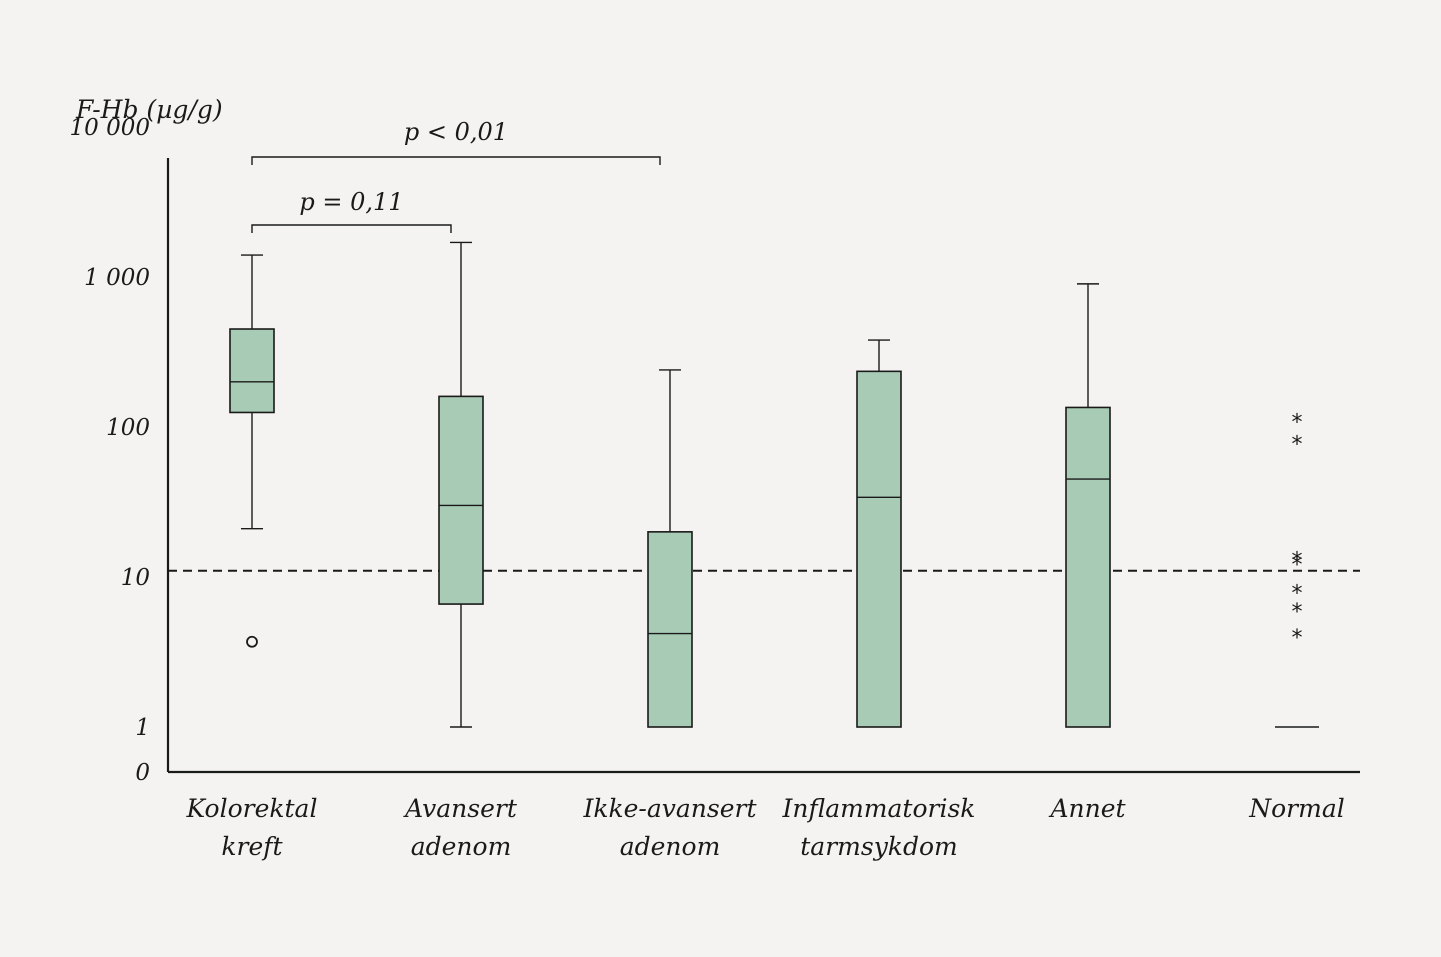 Image resolution: width=1441 pixels, height=957 pixels. Describe the element at coordinates (1296, 808) in the screenshot. I see `category-label: Normal` at that location.